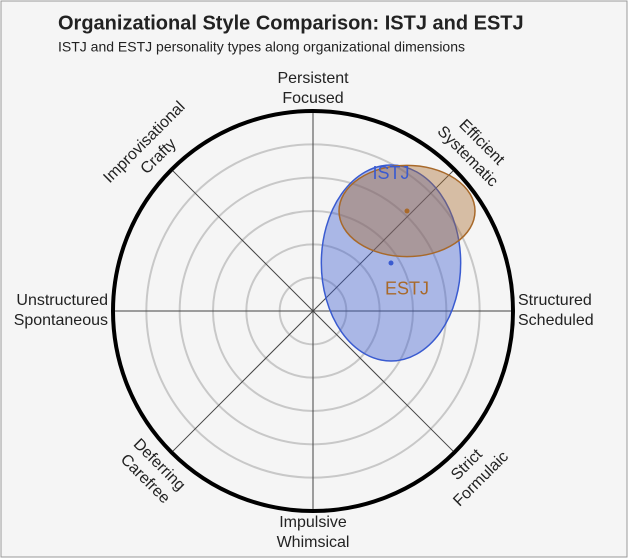  Describe the element at coordinates (313, 532) in the screenshot. I see `direction-label: Impulsive Whimsical` at that location.